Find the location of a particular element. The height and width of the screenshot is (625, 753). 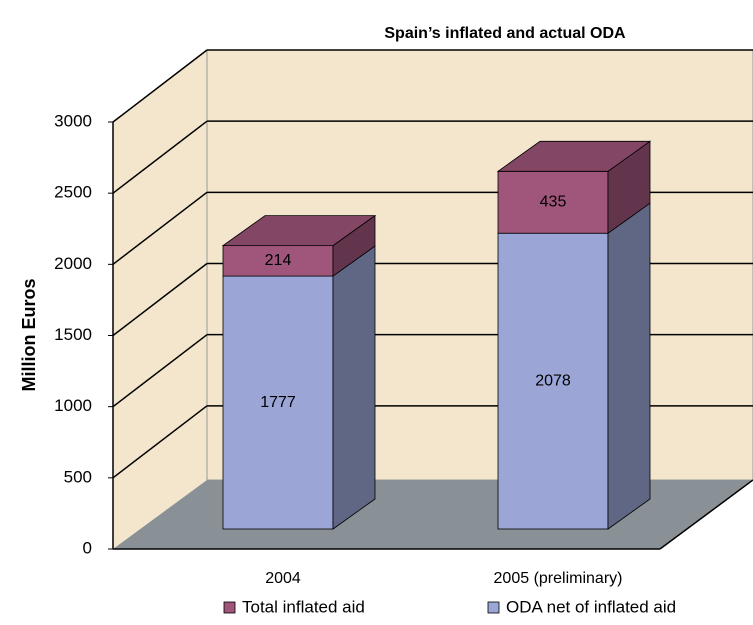

y-tick-label: 500 is located at coordinates (78, 476).